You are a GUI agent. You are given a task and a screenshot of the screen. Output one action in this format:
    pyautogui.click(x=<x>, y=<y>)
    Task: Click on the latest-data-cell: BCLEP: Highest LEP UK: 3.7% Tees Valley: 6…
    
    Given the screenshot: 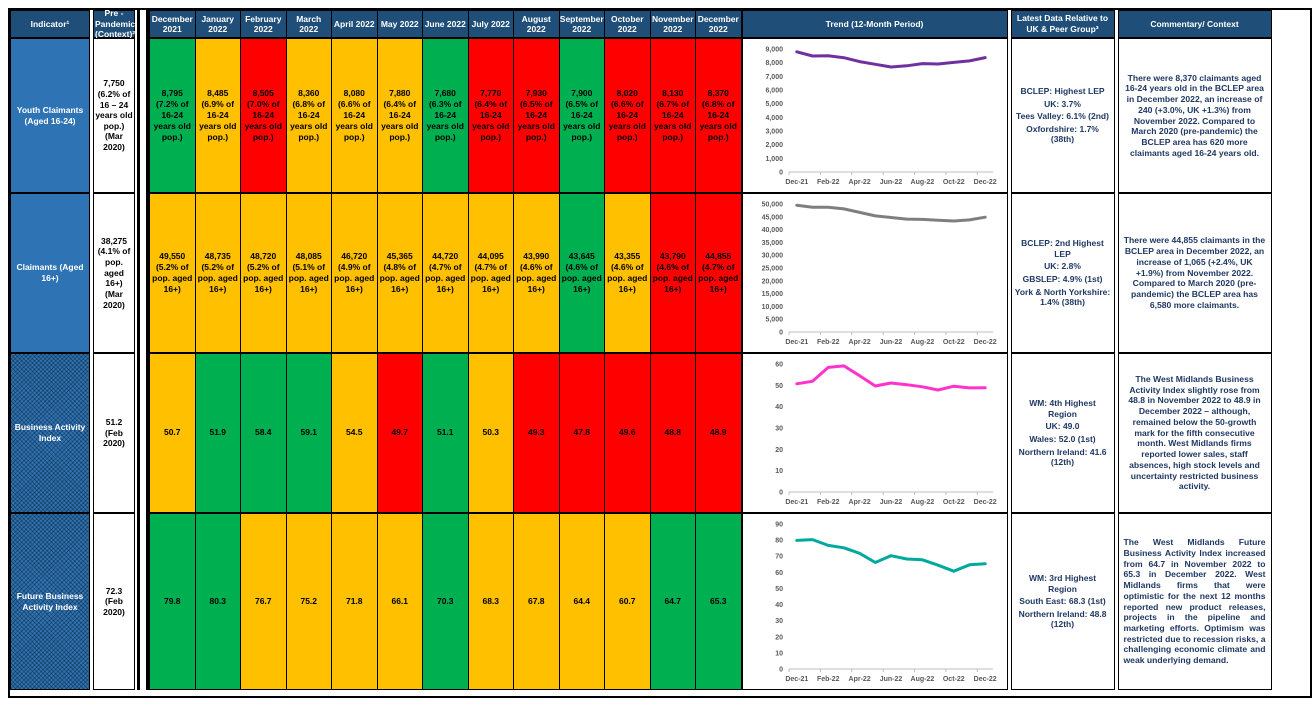 What is the action you would take?
    pyautogui.click(x=1062, y=115)
    